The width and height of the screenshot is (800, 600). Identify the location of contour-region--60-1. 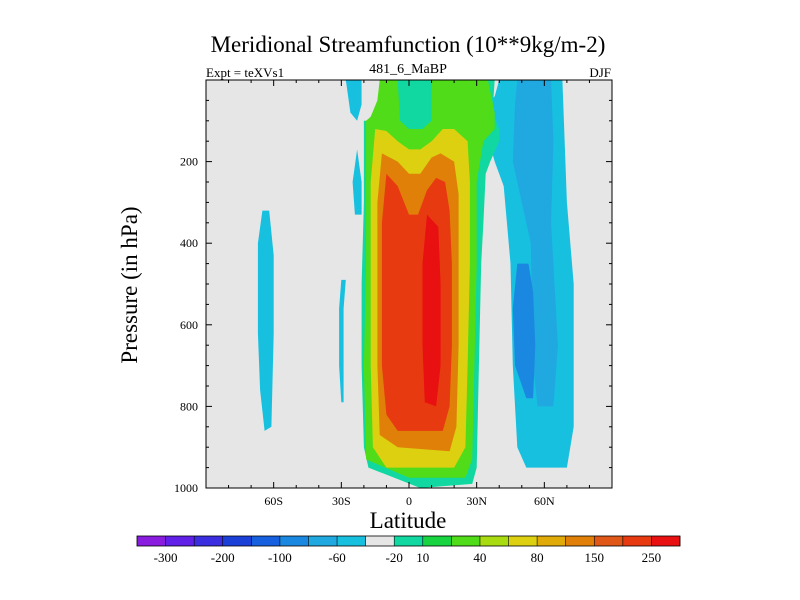
(535, 243).